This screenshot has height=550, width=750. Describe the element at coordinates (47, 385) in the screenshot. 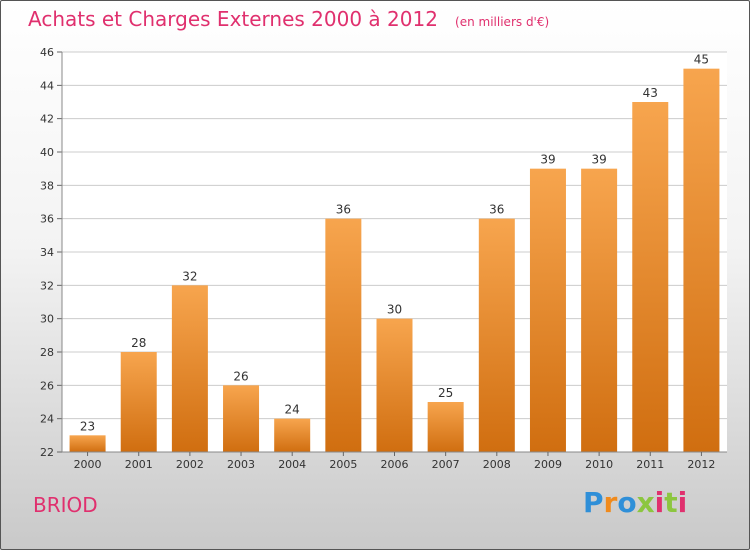

I see `y-tick-label: 26` at that location.